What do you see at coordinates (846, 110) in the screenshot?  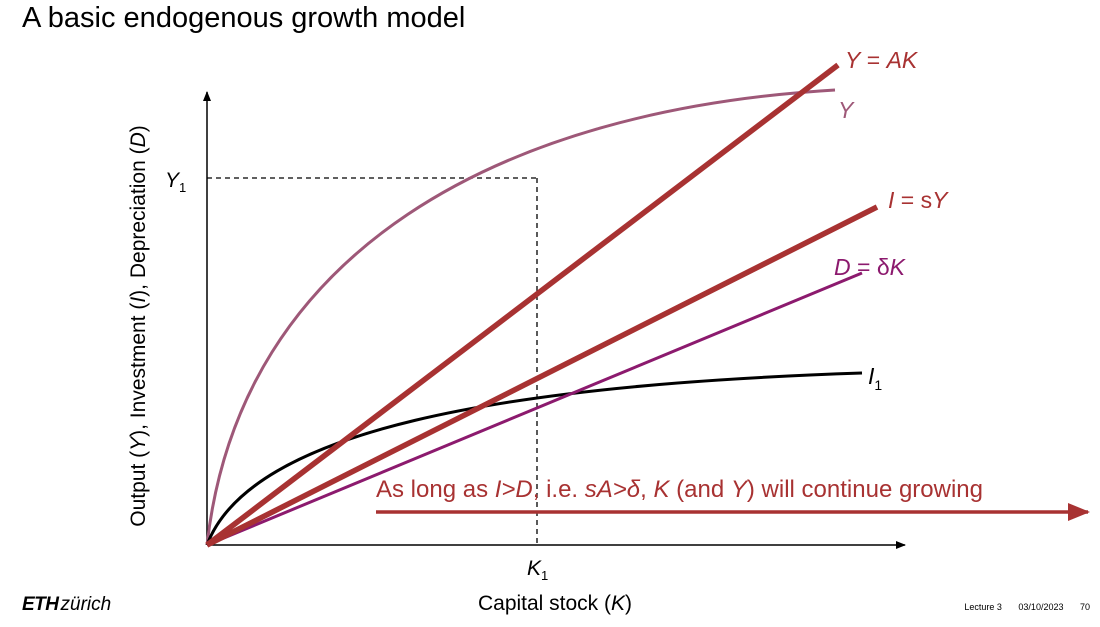 I see `y-curve-label: Y` at bounding box center [846, 110].